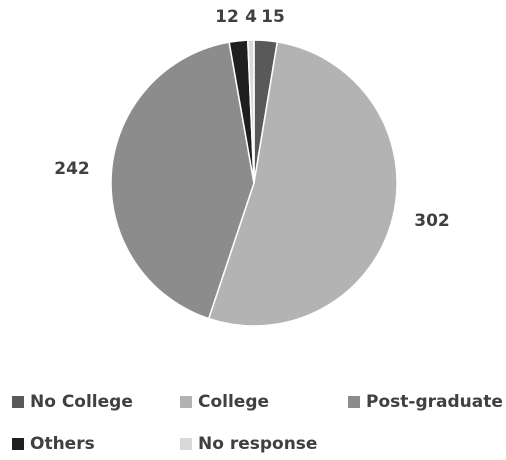 The height and width of the screenshot is (460, 506). I want to click on data-label-others: 12, so click(227, 17).